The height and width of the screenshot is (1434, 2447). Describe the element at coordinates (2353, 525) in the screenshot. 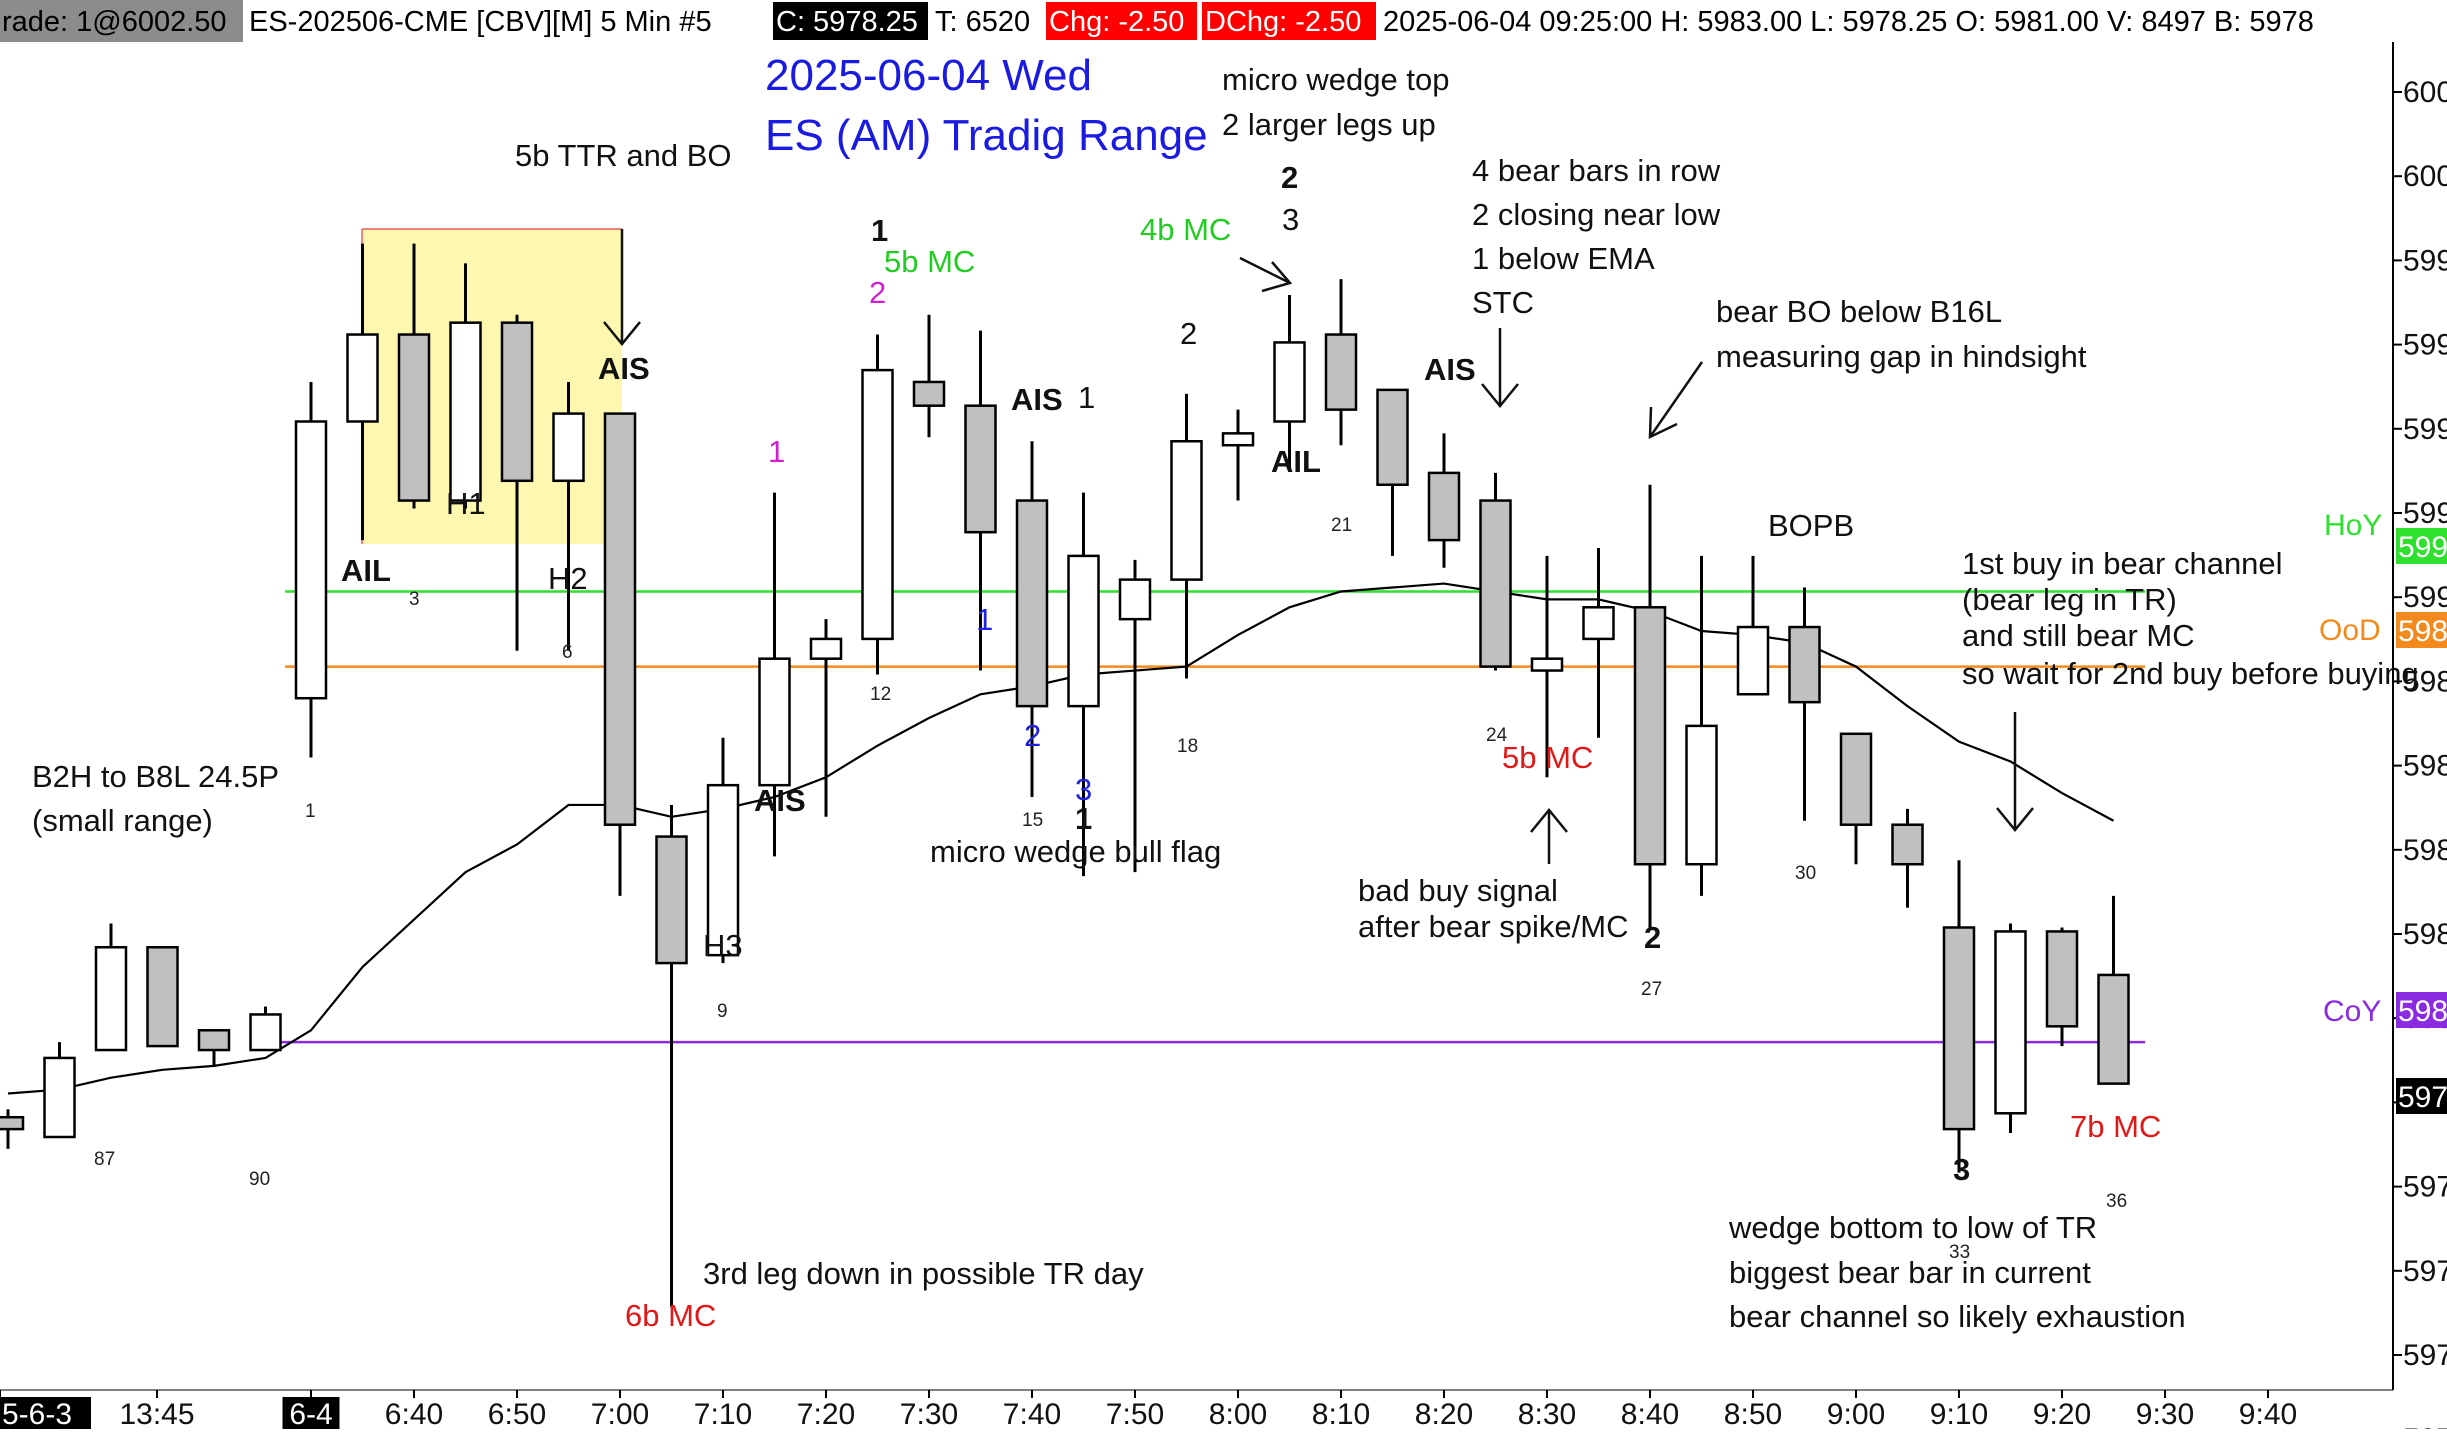

I see `label-hoy: HoY` at that location.